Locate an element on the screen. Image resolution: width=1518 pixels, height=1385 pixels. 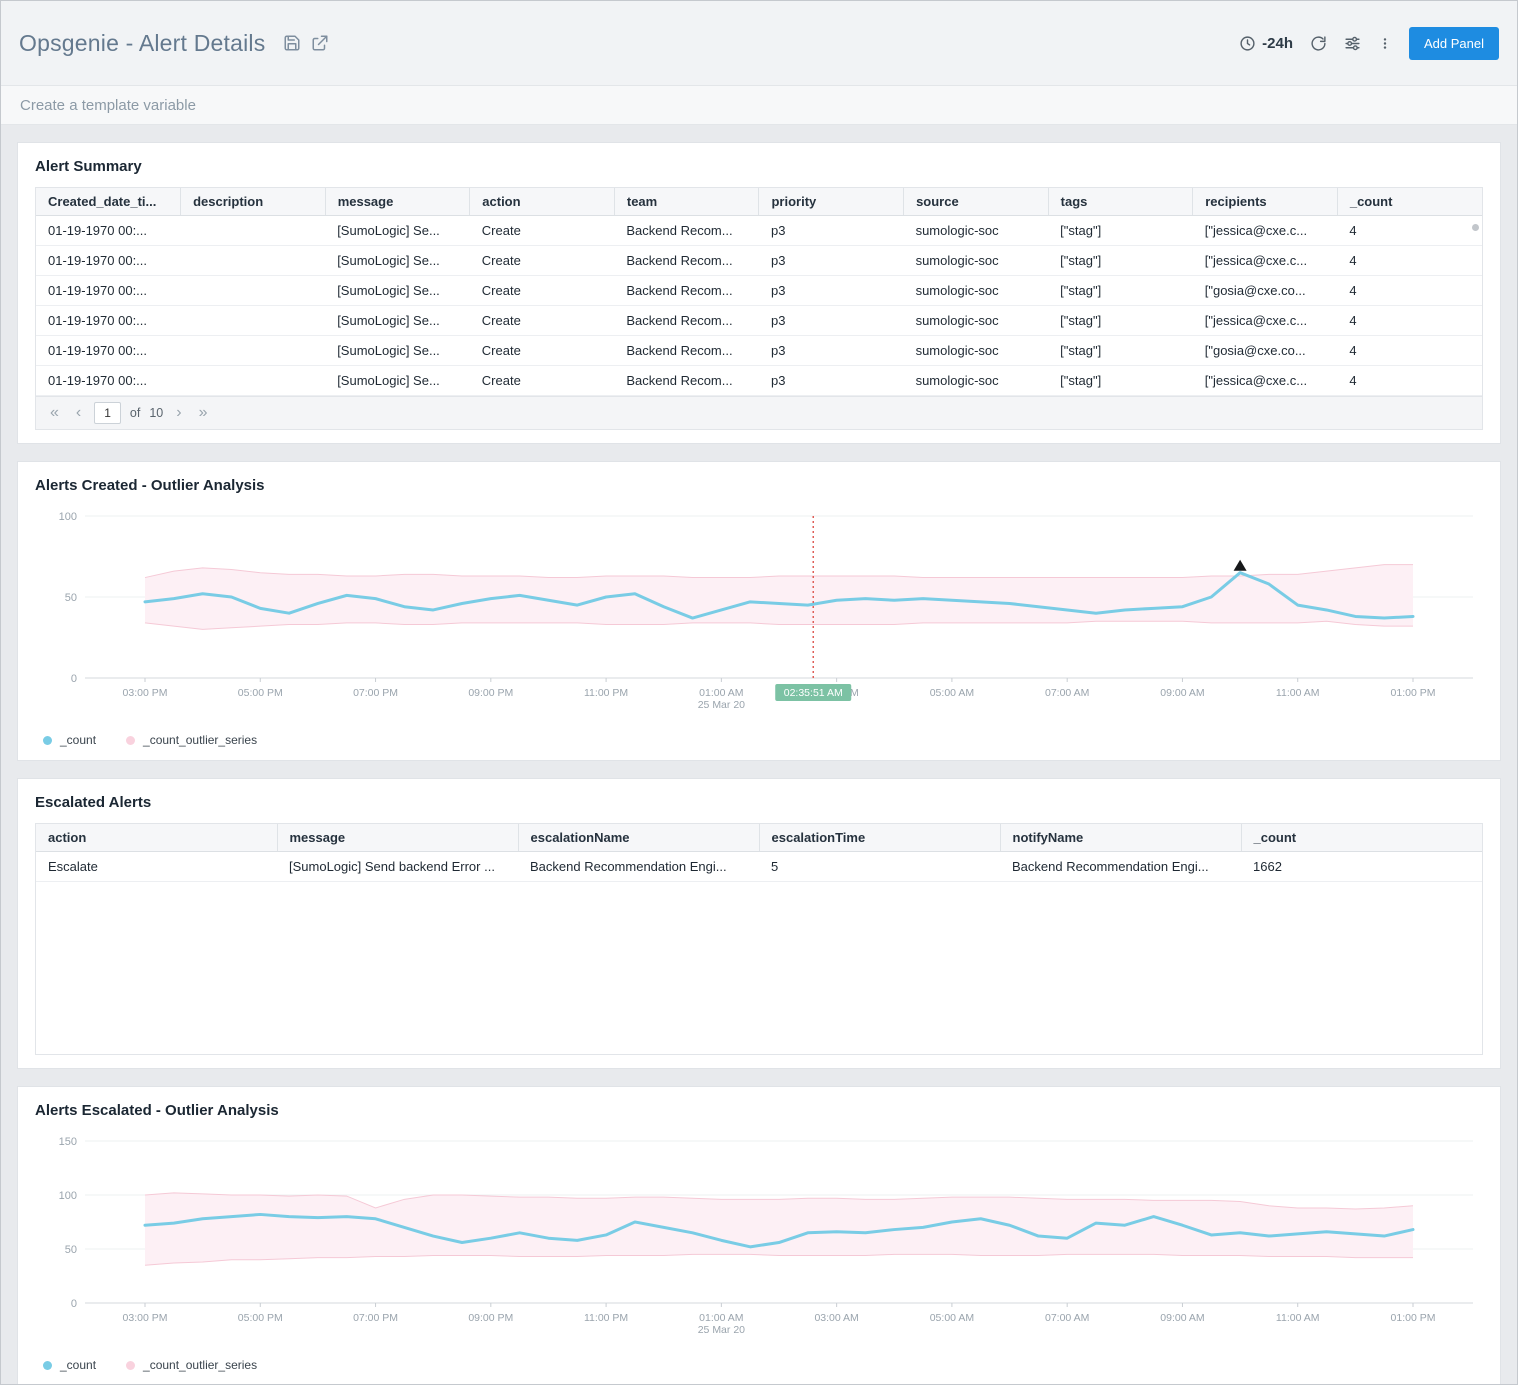
column-header-escalationname: escalationName is located at coordinates (638, 838).